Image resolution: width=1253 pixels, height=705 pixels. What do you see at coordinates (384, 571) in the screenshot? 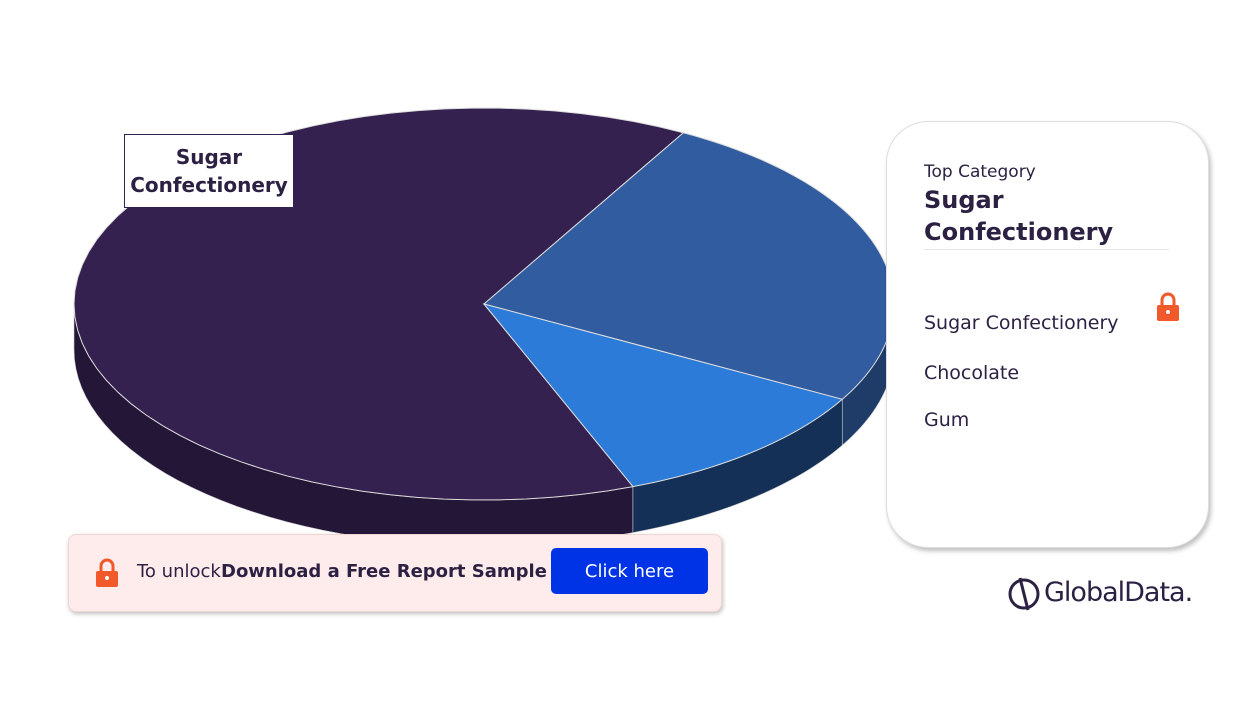
I see `unlock-cta: Download a Free Report Sample` at bounding box center [384, 571].